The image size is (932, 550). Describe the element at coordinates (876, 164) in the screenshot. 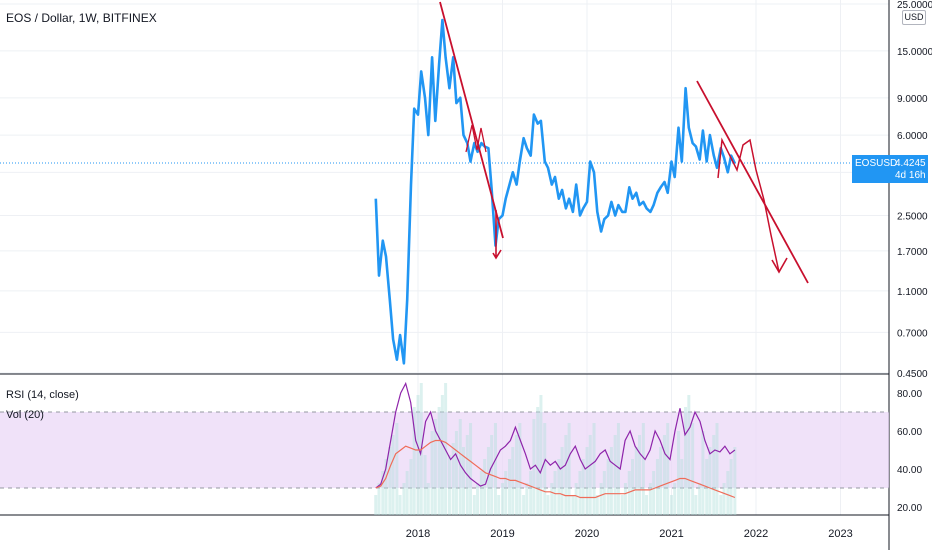

I see `symbol-label: EOSUSD` at that location.